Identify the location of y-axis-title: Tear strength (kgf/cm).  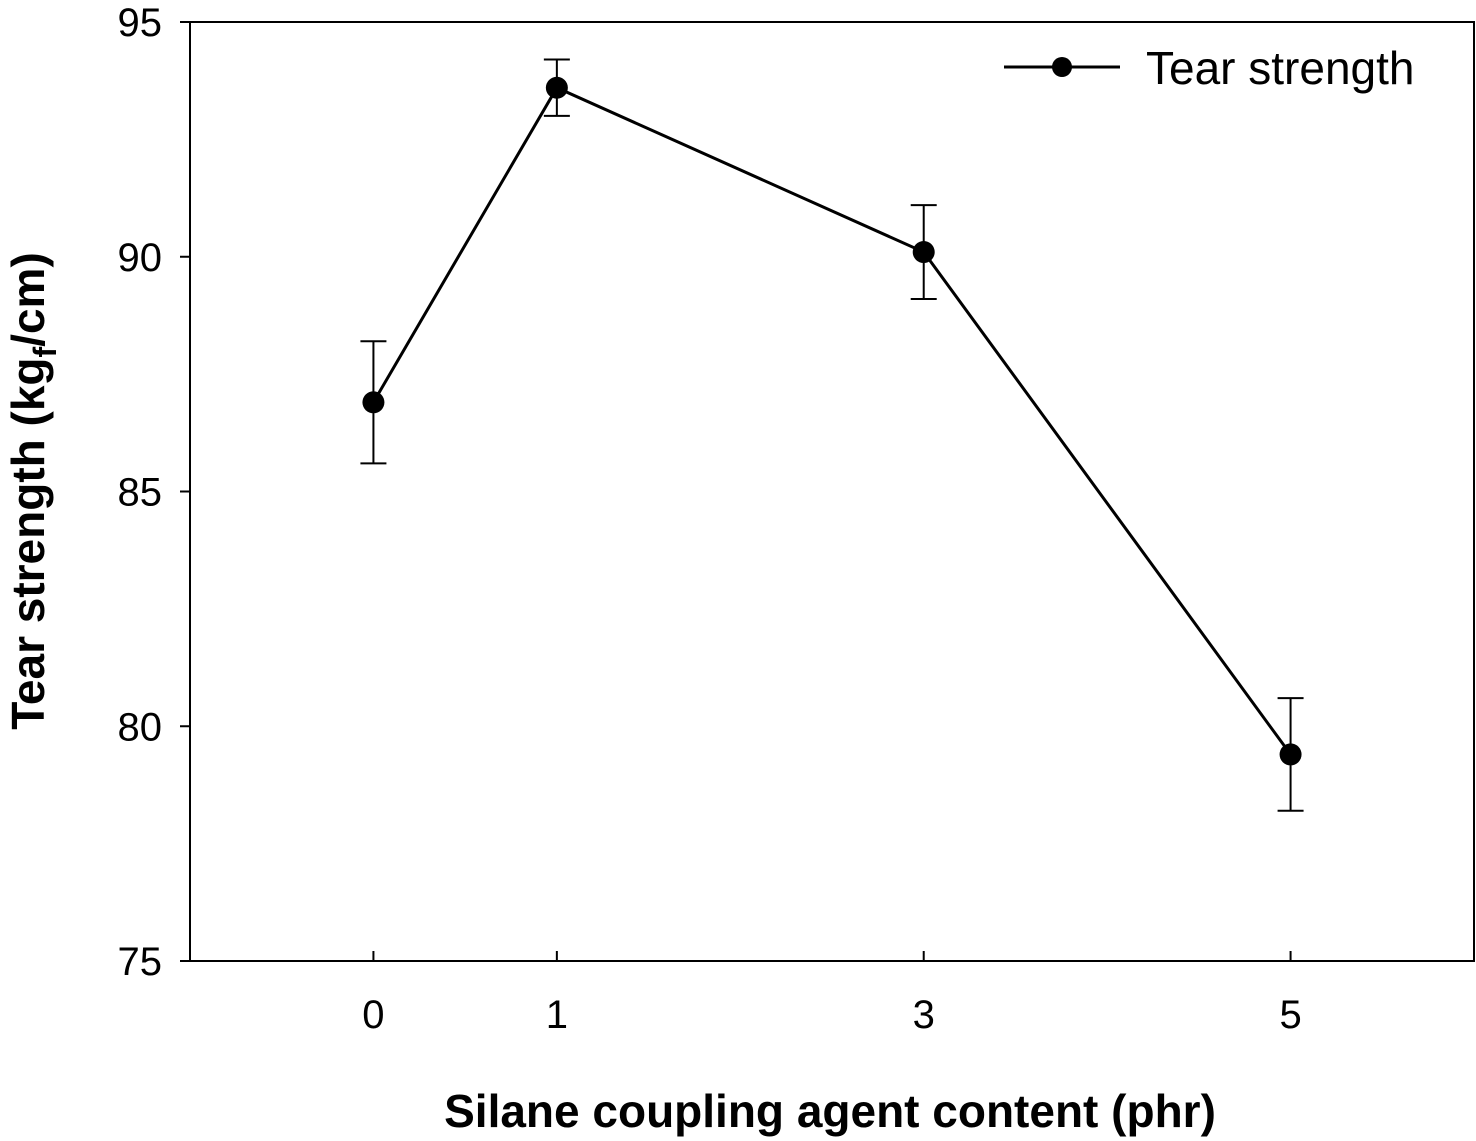
(32, 491).